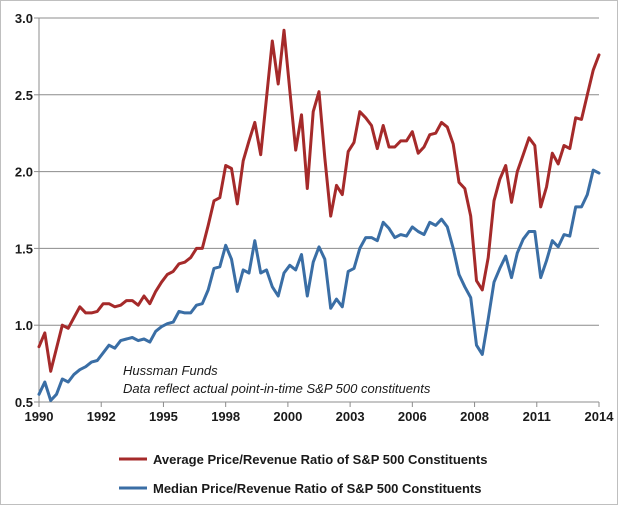  What do you see at coordinates (24, 172) in the screenshot?
I see `y-tick-label: 2.0` at bounding box center [24, 172].